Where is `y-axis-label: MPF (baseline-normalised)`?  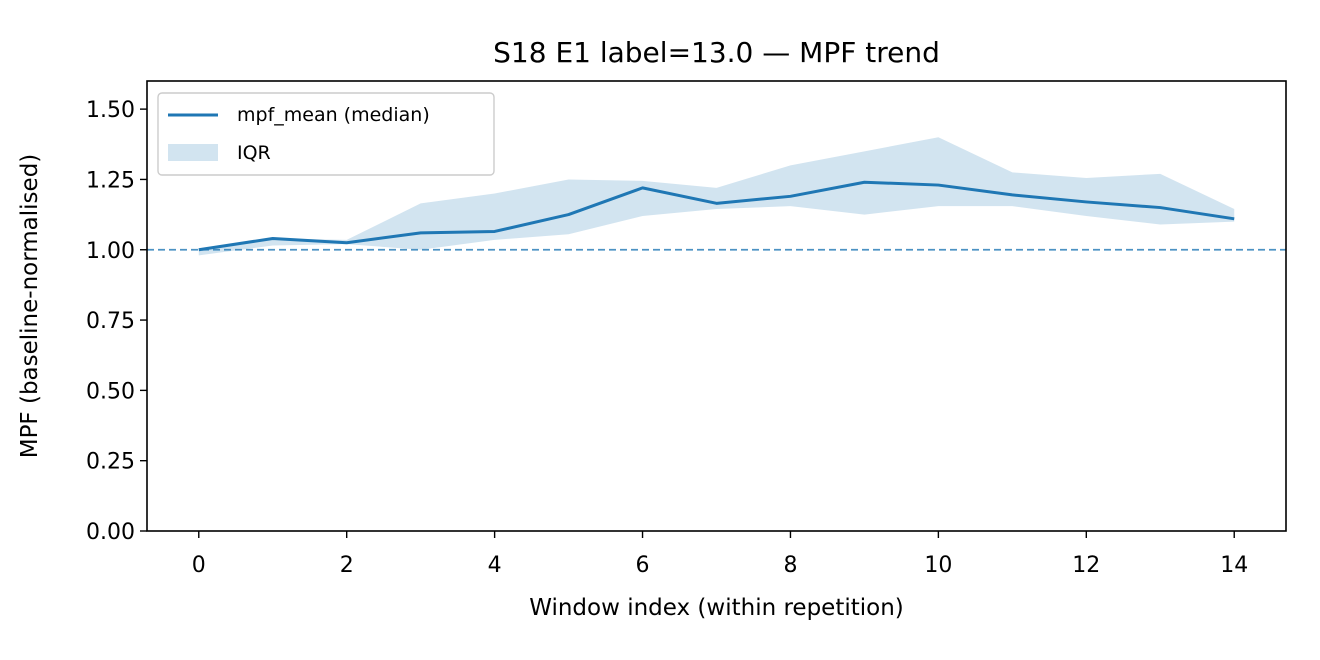 y-axis-label: MPF (baseline-normalised) is located at coordinates (30, 306).